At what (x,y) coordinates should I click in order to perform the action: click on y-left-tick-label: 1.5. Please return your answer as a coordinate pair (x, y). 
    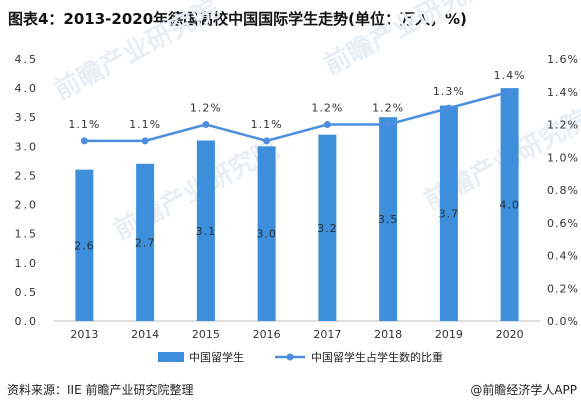
    Looking at the image, I should click on (27, 234).